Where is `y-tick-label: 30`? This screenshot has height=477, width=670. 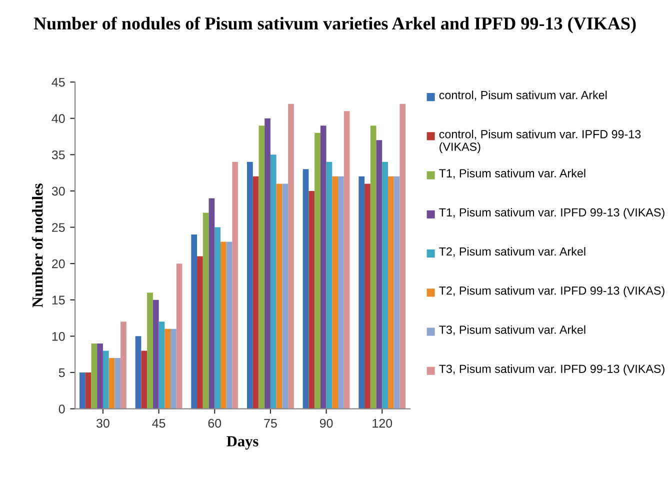 y-tick-label: 30 is located at coordinates (58, 191).